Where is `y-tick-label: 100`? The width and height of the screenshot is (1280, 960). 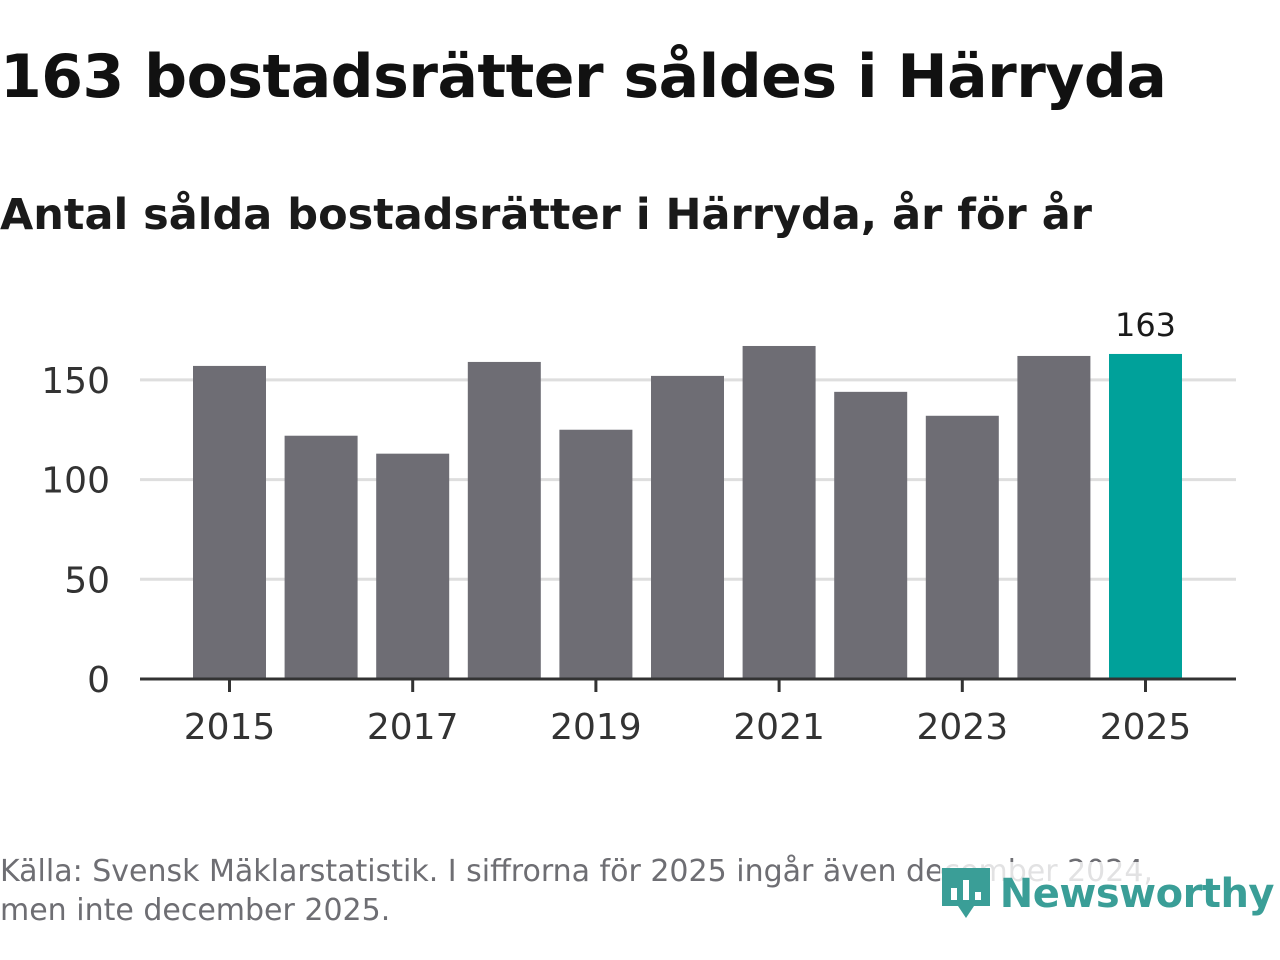
y-tick-label: 100 is located at coordinates (75, 481).